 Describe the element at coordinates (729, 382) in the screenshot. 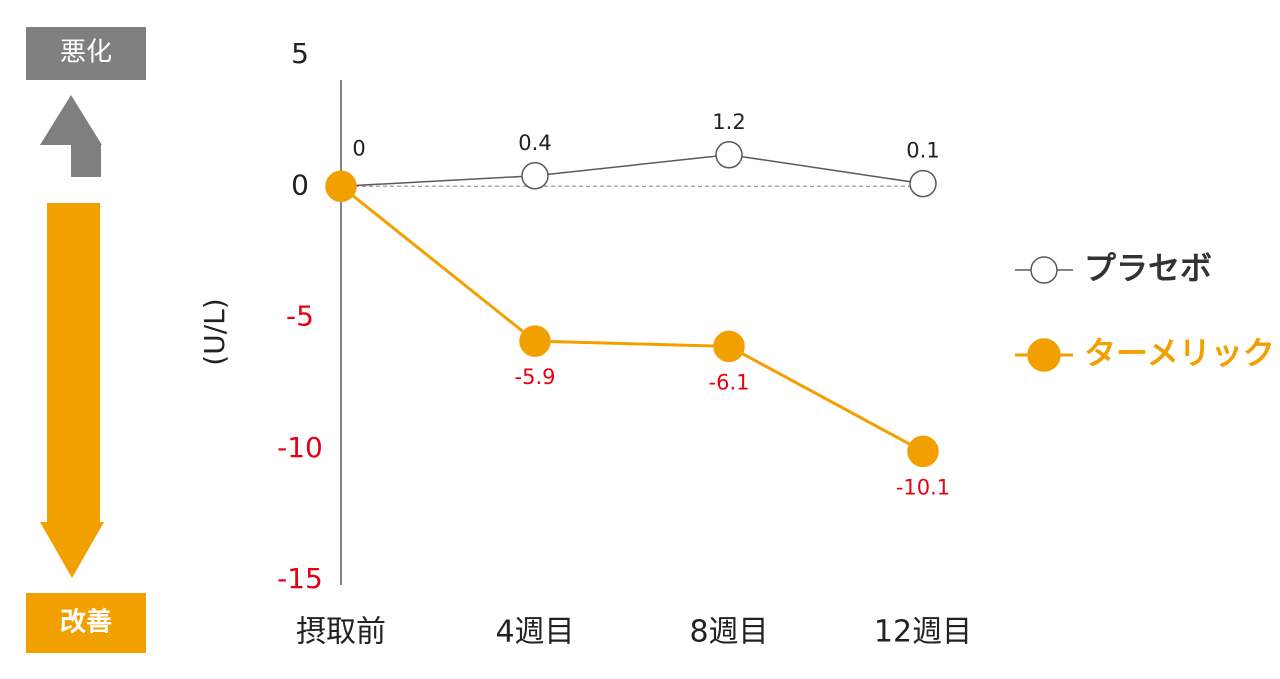

I see `data-label: -6.1` at that location.